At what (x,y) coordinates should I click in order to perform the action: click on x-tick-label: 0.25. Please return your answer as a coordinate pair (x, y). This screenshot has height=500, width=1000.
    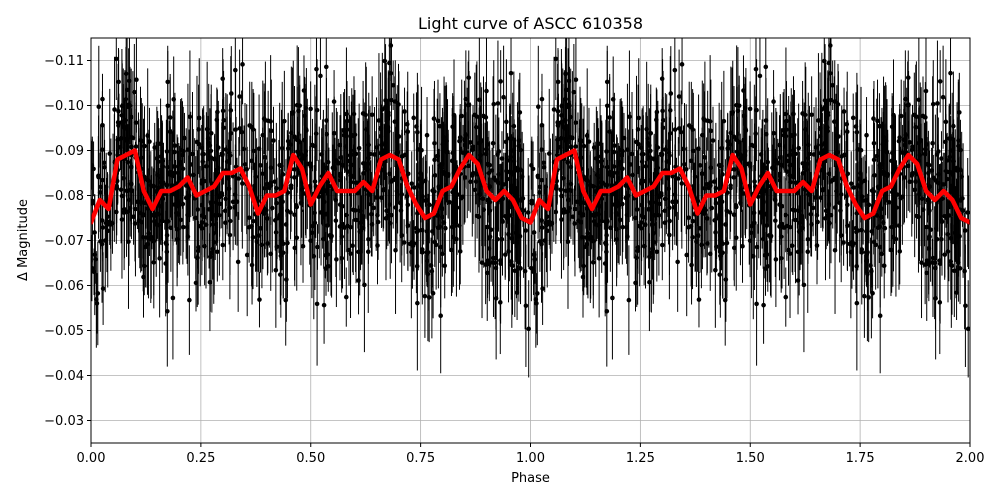
    Looking at the image, I should click on (200, 458).